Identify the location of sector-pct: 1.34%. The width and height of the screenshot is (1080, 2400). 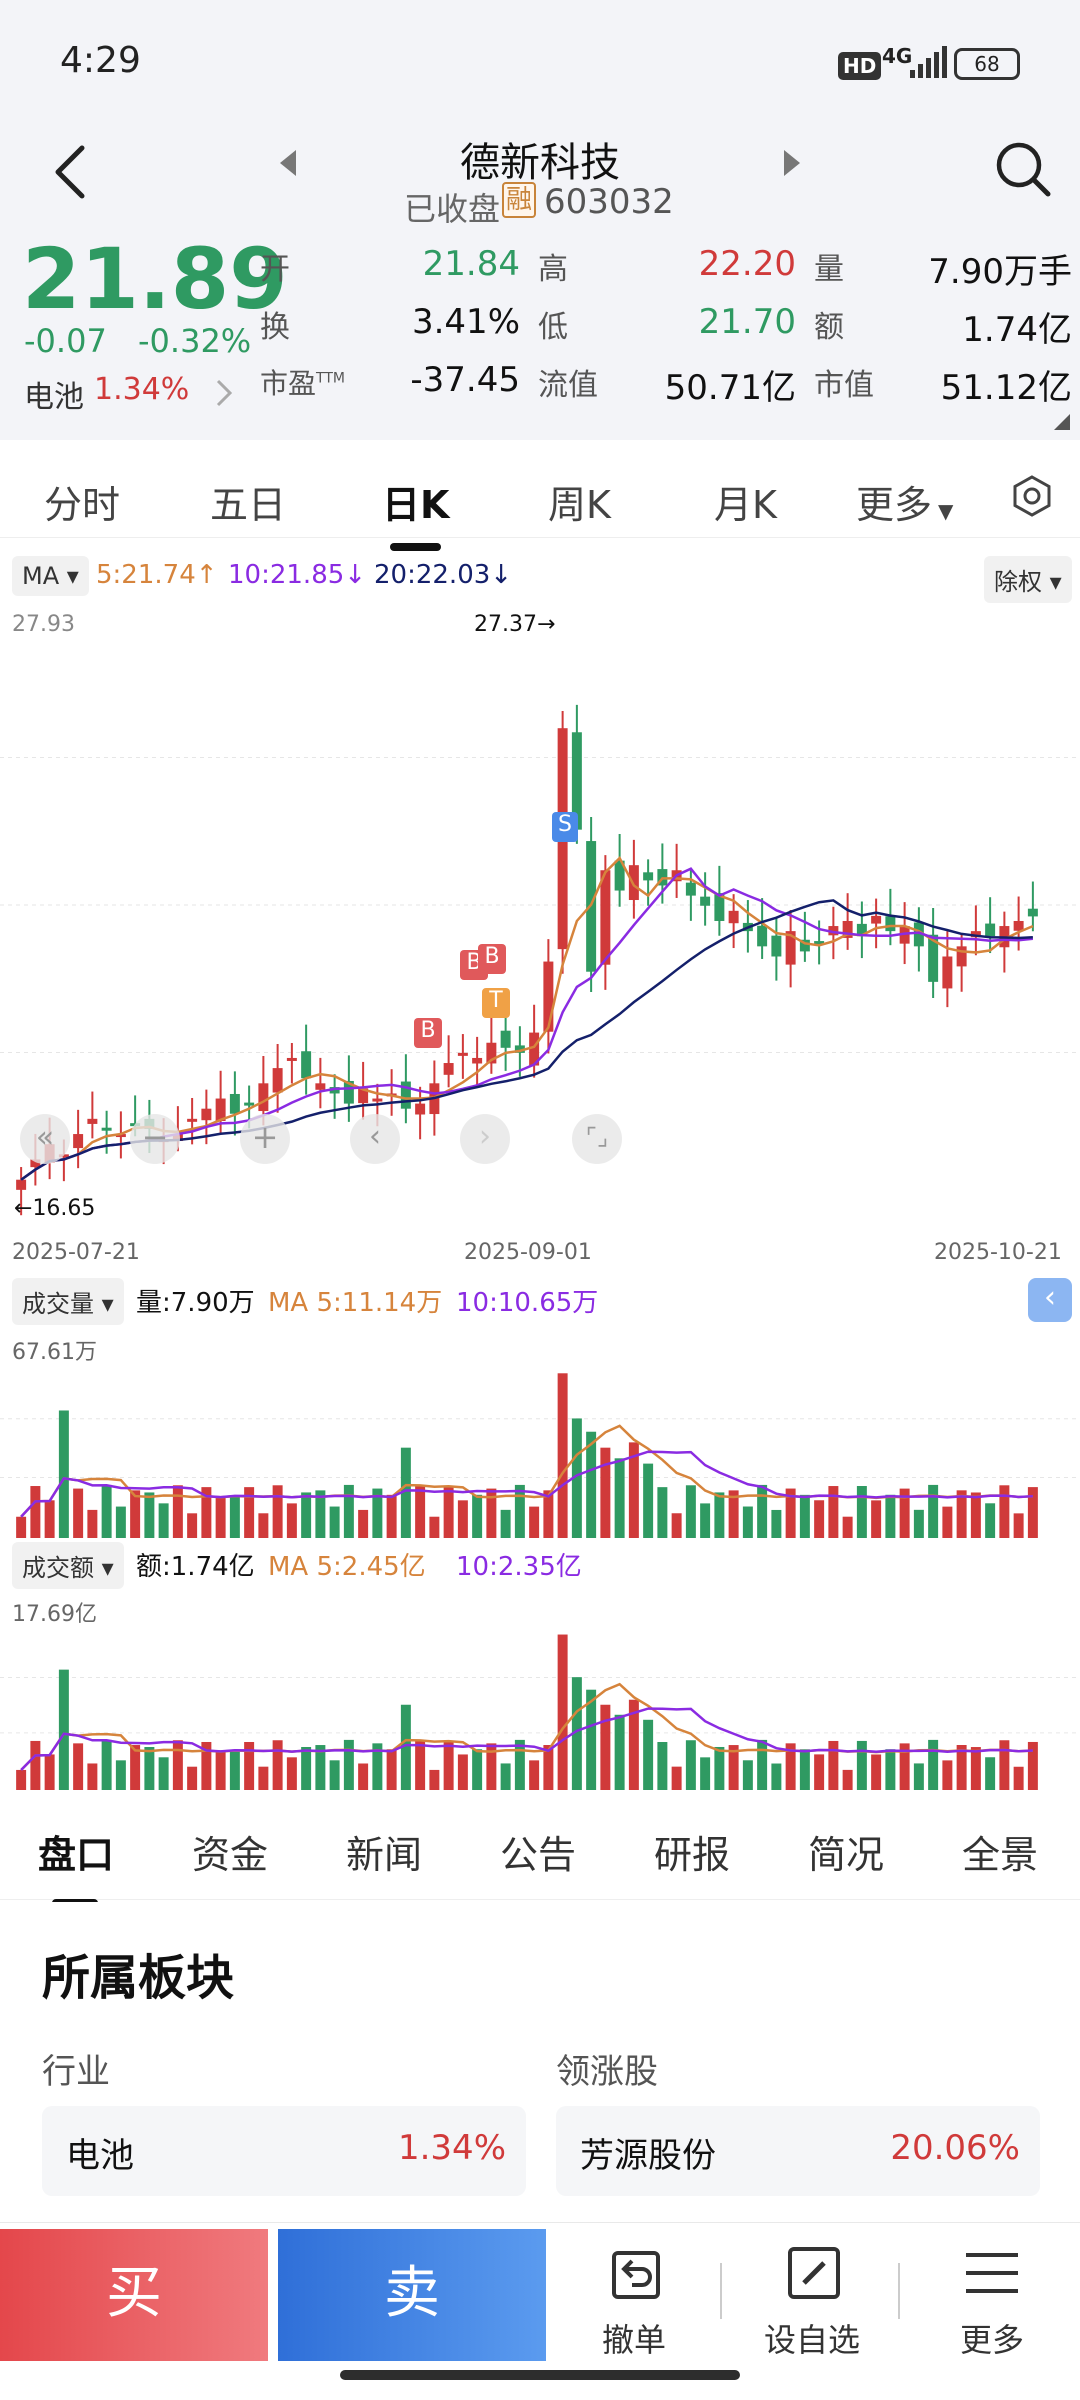
(142, 389).